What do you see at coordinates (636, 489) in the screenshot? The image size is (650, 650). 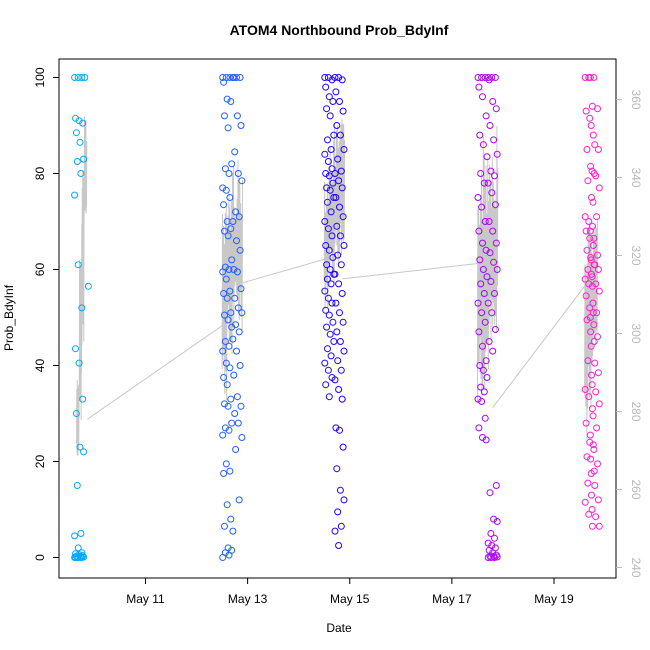 I see `y2-tick-label: 260` at bounding box center [636, 489].